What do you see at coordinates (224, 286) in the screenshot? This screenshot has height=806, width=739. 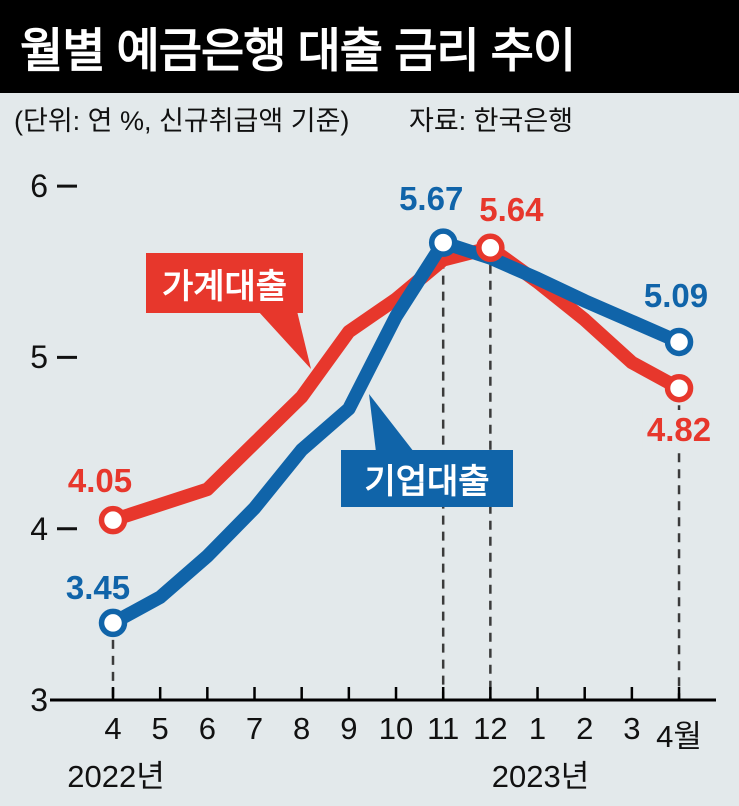 I see `legend-label-household: 가계대출` at bounding box center [224, 286].